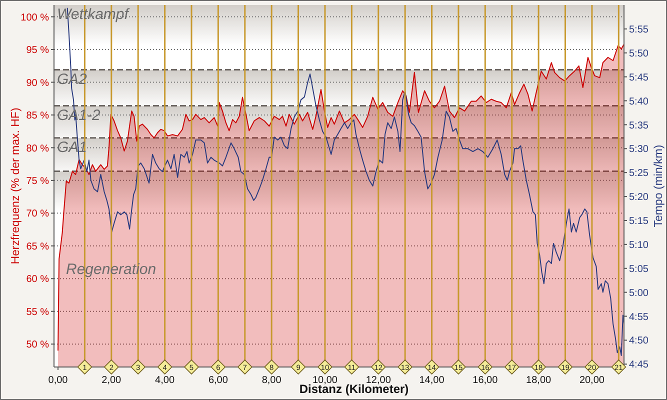 The width and height of the screenshot is (667, 400). I want to click on y-axis-title: Herzfrequenz (% der max. HF), so click(16, 186).